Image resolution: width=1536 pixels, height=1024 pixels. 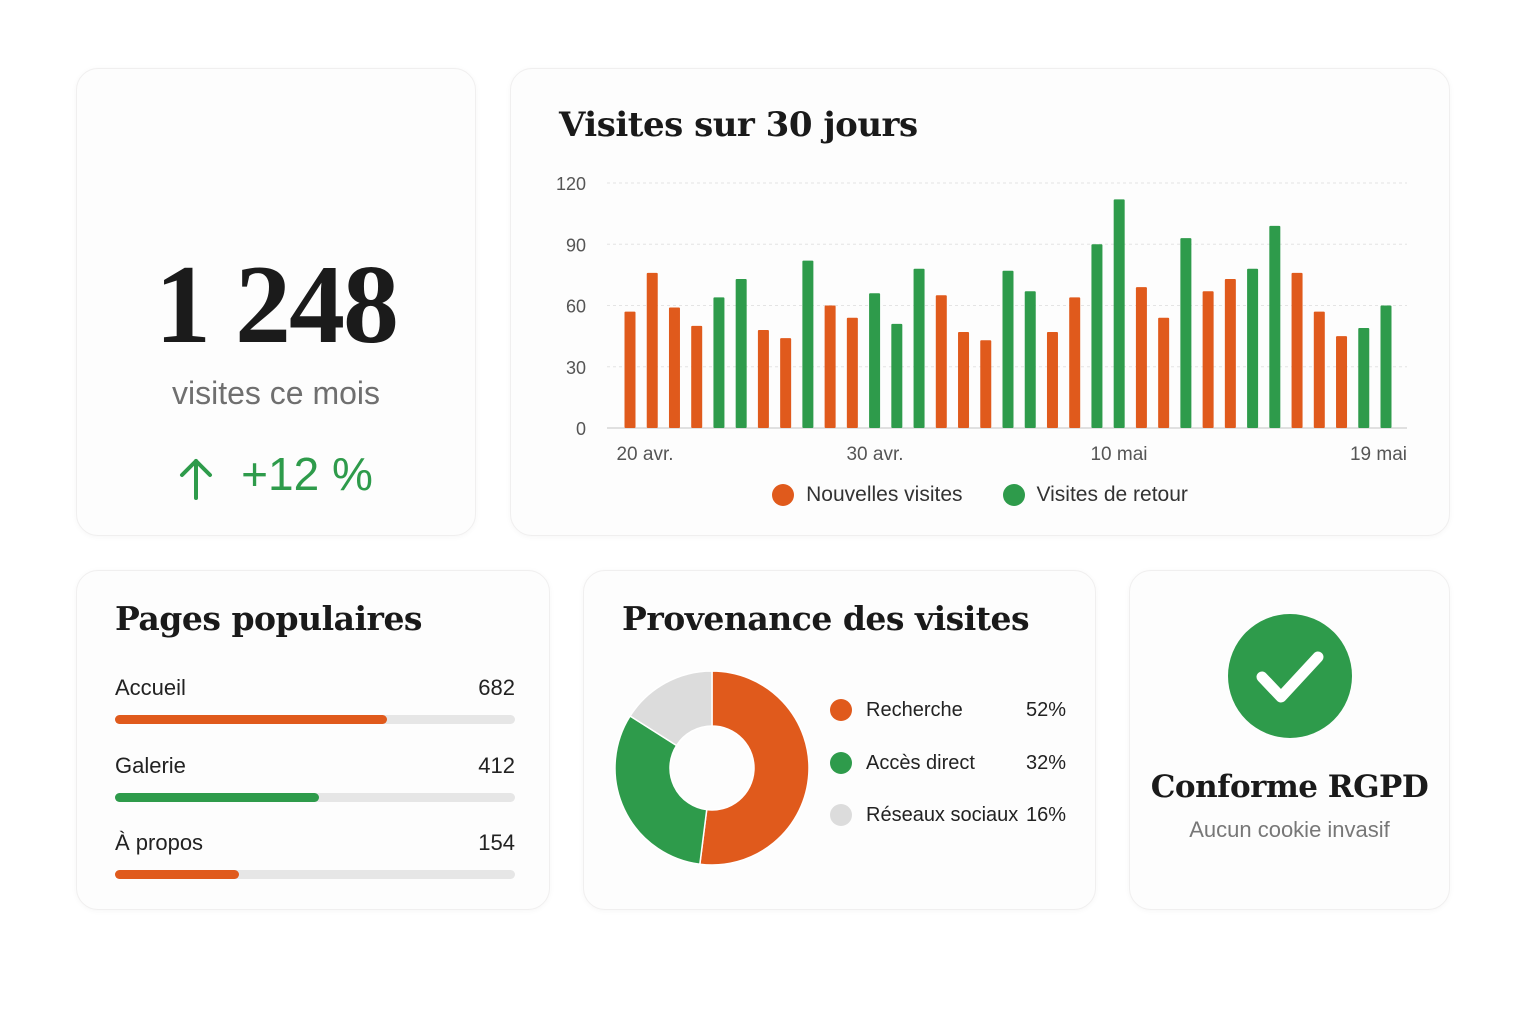 I want to click on visits-label: visites ce mois, so click(x=276, y=393).